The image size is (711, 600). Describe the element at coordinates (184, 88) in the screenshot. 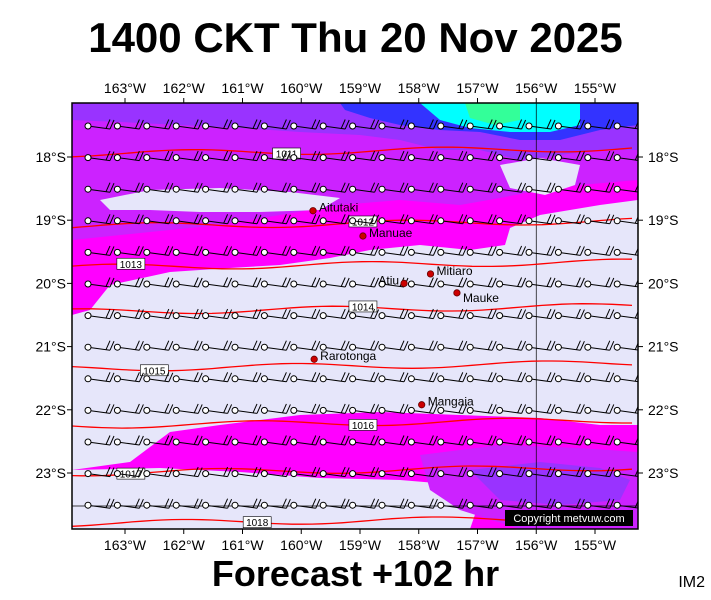

I see `lon-tick-label-top: 162°W` at that location.